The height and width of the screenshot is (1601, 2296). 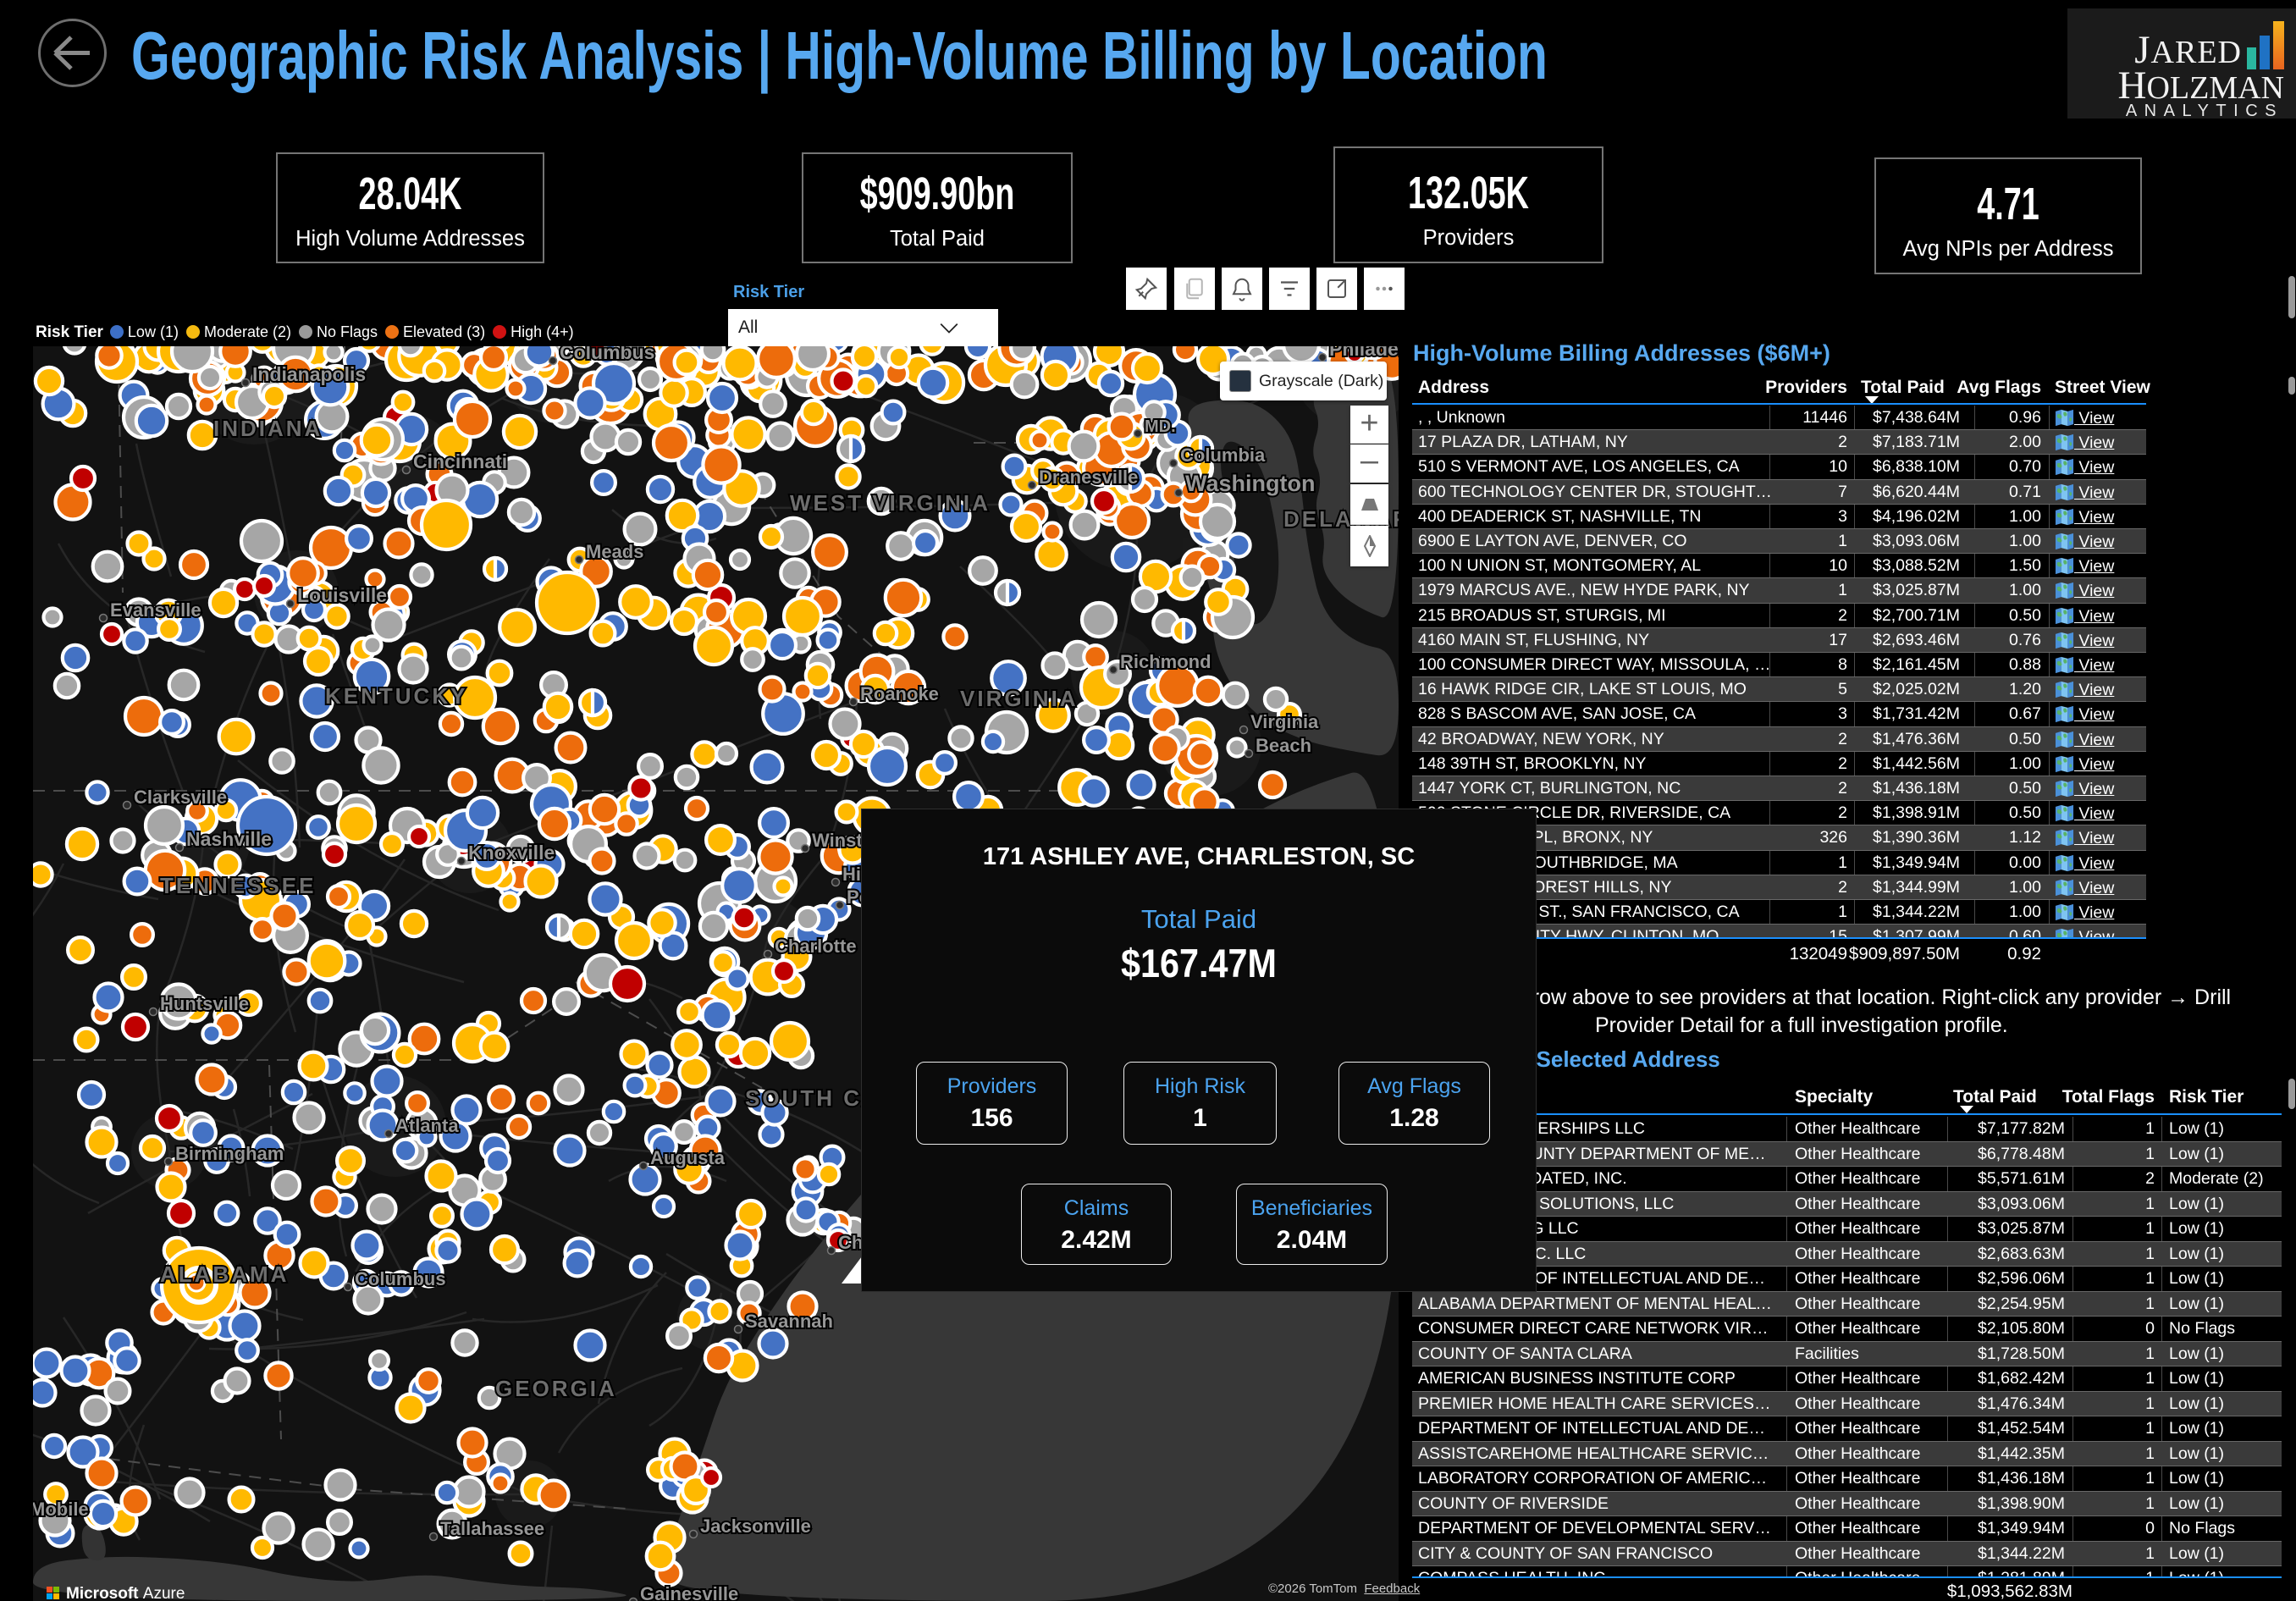 I want to click on svg-text: Augusta, so click(x=688, y=1157).